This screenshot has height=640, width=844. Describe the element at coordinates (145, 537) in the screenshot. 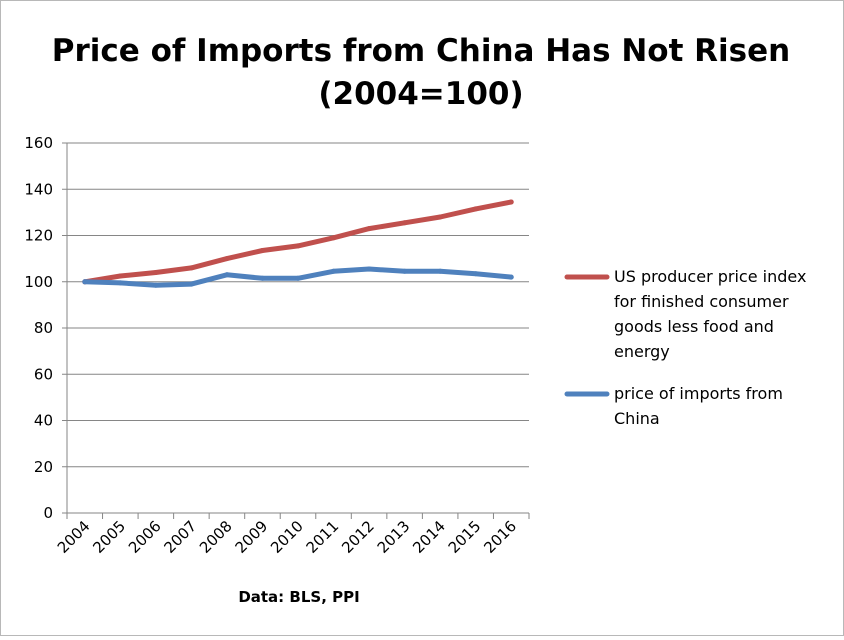

I see `x-tick-label: 2006` at that location.